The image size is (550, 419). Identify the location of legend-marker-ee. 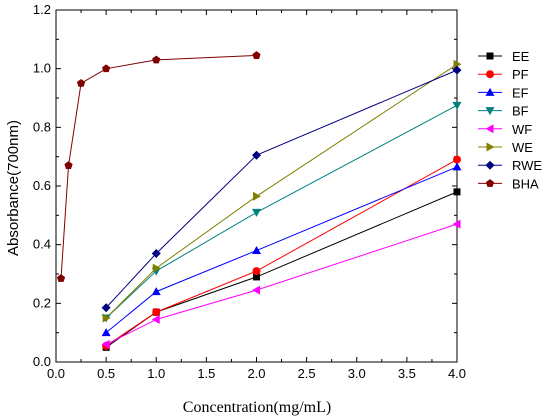
(490, 56).